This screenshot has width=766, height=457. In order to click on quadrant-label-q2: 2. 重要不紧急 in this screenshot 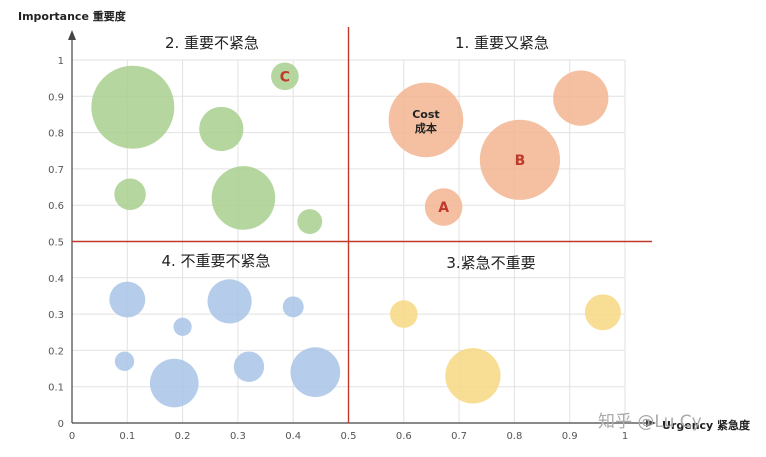, I will do `click(212, 43)`.